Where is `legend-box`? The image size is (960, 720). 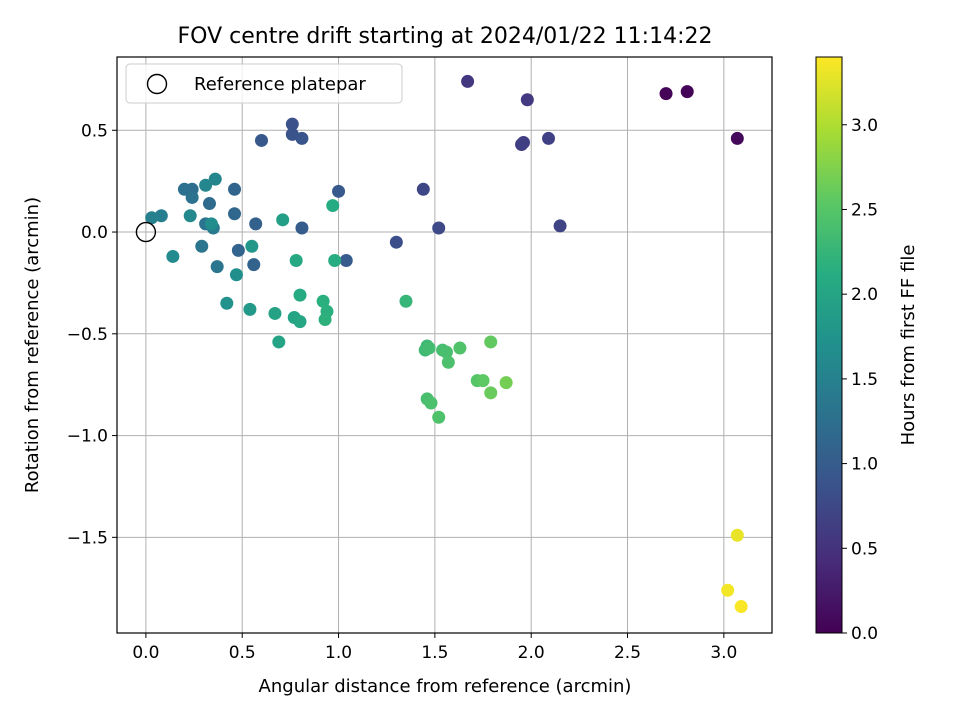
legend-box is located at coordinates (264, 83).